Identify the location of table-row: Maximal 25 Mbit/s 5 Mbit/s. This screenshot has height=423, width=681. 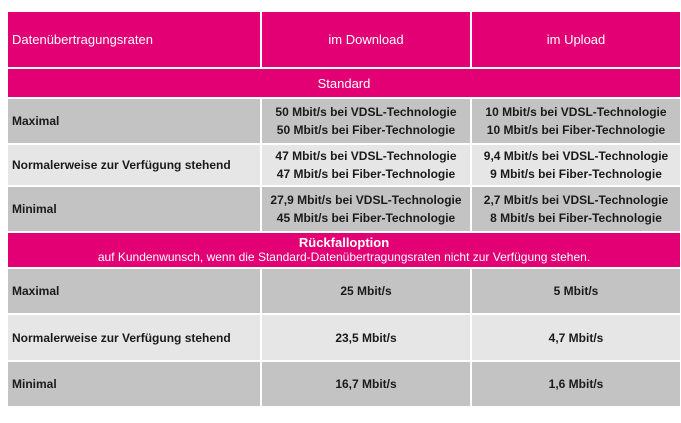
(344, 291).